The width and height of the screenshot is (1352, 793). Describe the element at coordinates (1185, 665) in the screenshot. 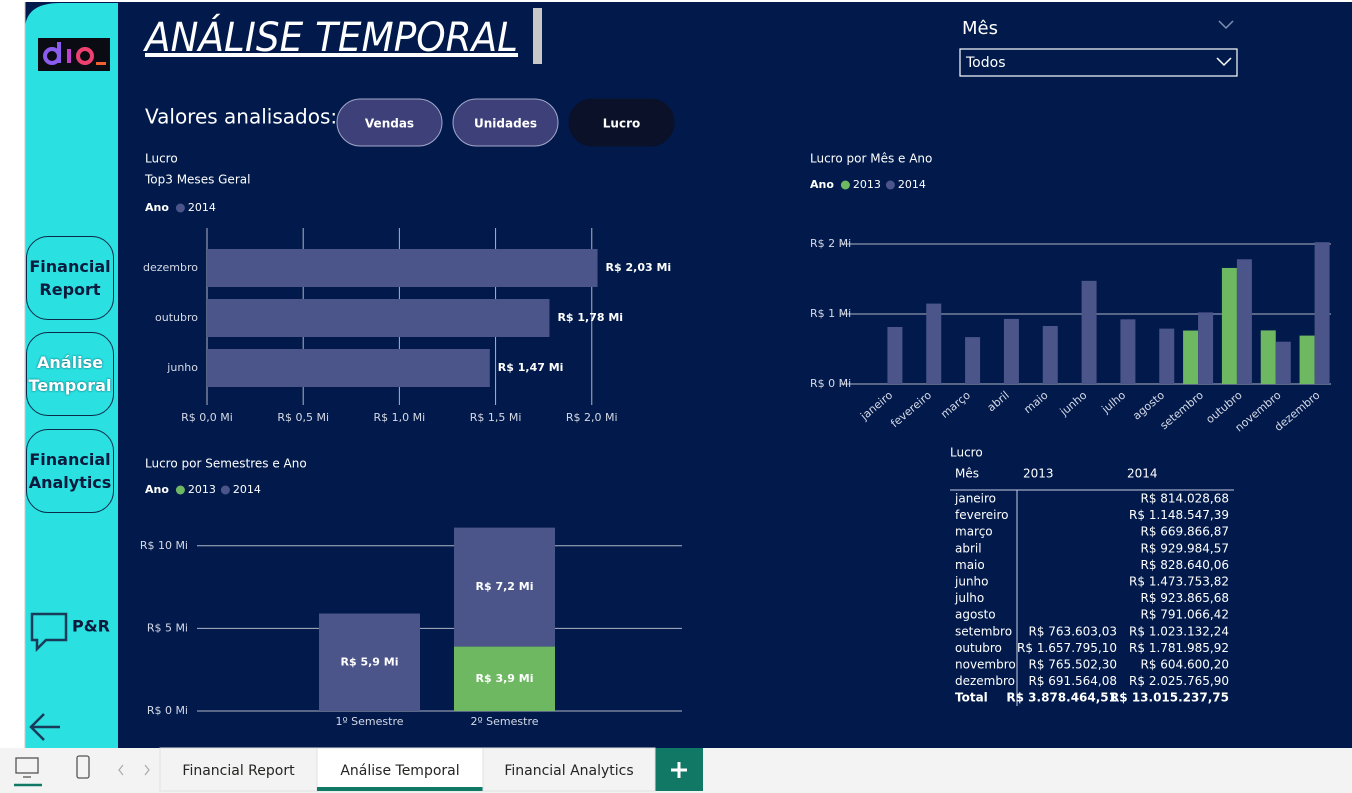

I see `table-cell: R$ 604.600,20` at that location.